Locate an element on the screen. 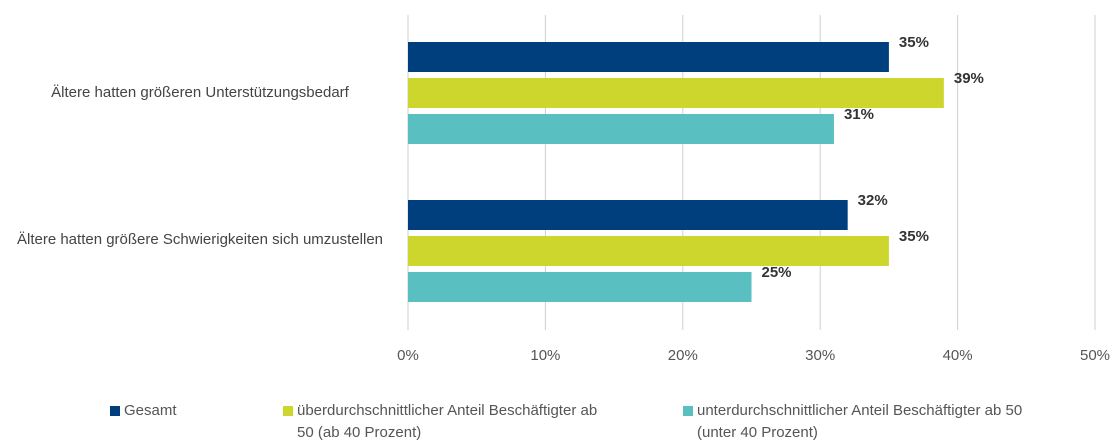  x-tick-label: 40% is located at coordinates (958, 355).